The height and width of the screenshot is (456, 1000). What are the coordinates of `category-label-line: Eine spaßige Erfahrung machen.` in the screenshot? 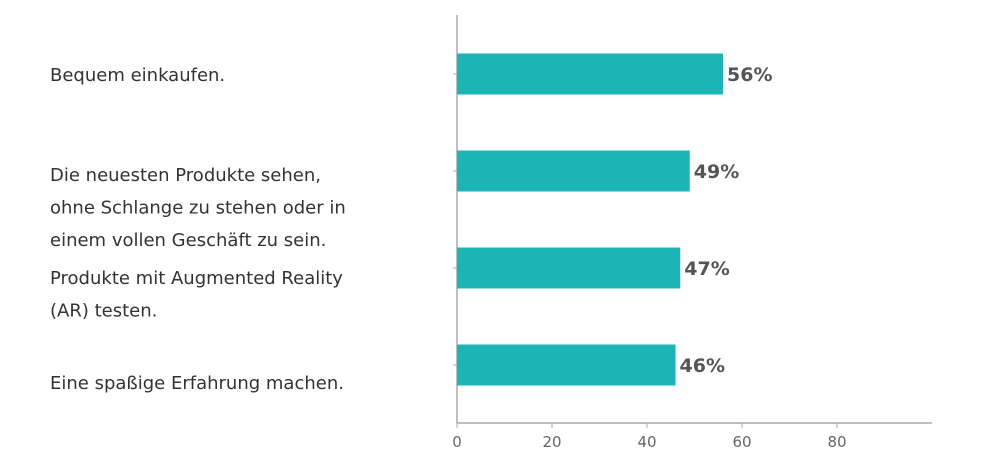 It's located at (197, 383).